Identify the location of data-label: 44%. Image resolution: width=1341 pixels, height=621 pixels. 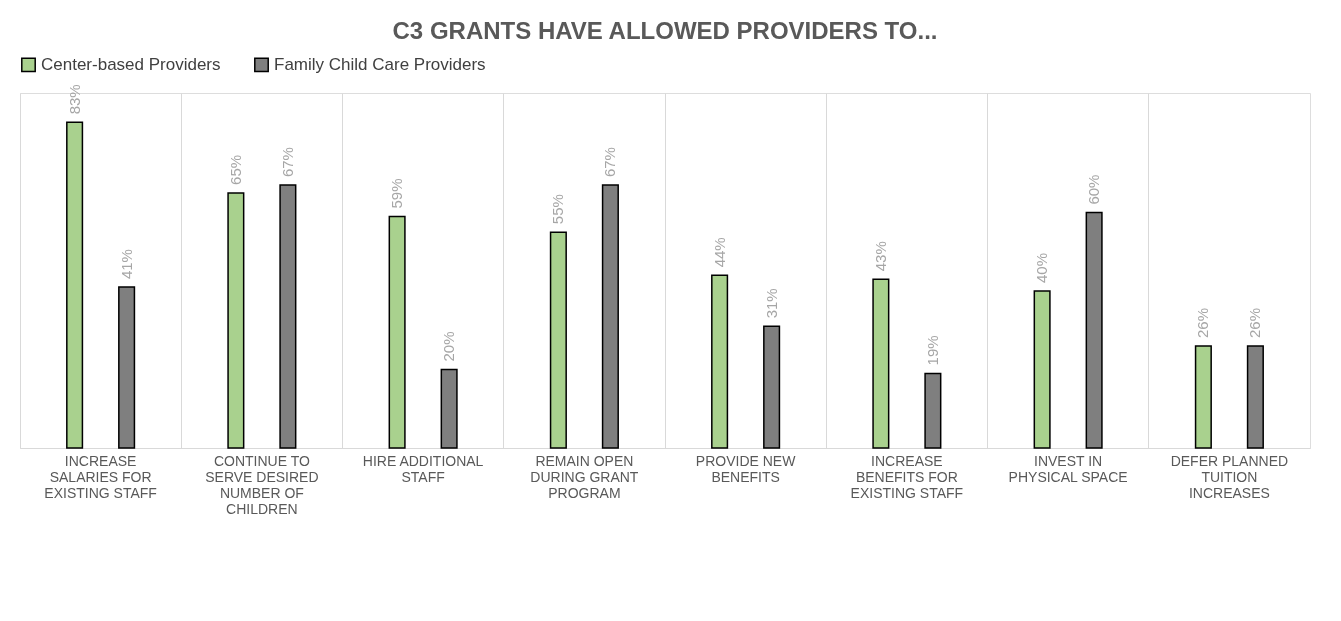
(719, 252).